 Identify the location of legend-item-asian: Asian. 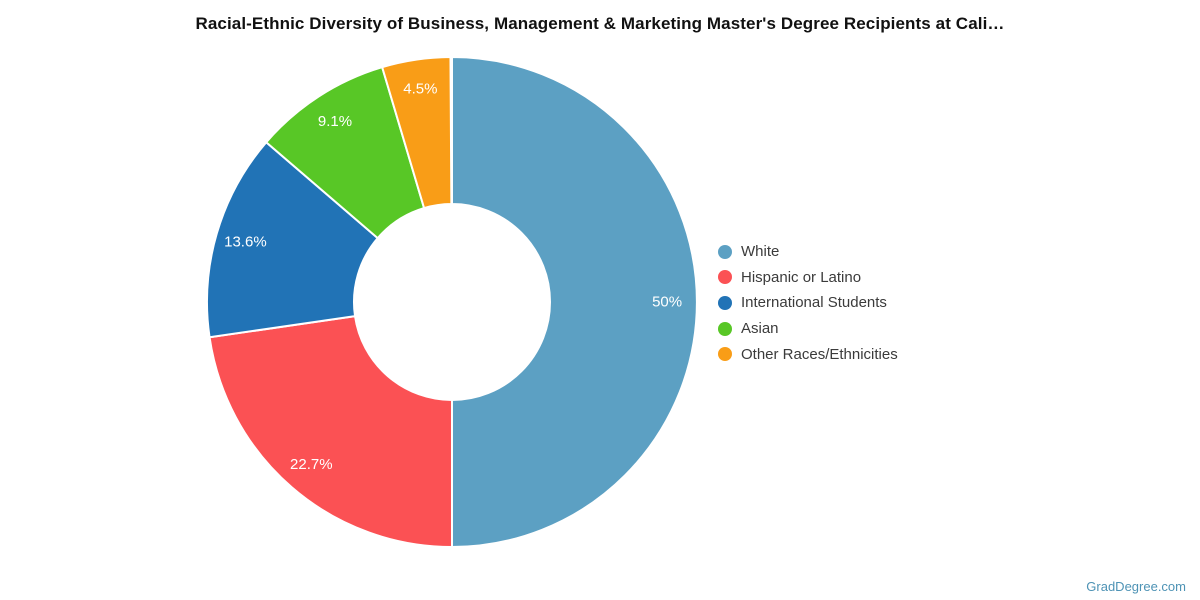
(808, 329).